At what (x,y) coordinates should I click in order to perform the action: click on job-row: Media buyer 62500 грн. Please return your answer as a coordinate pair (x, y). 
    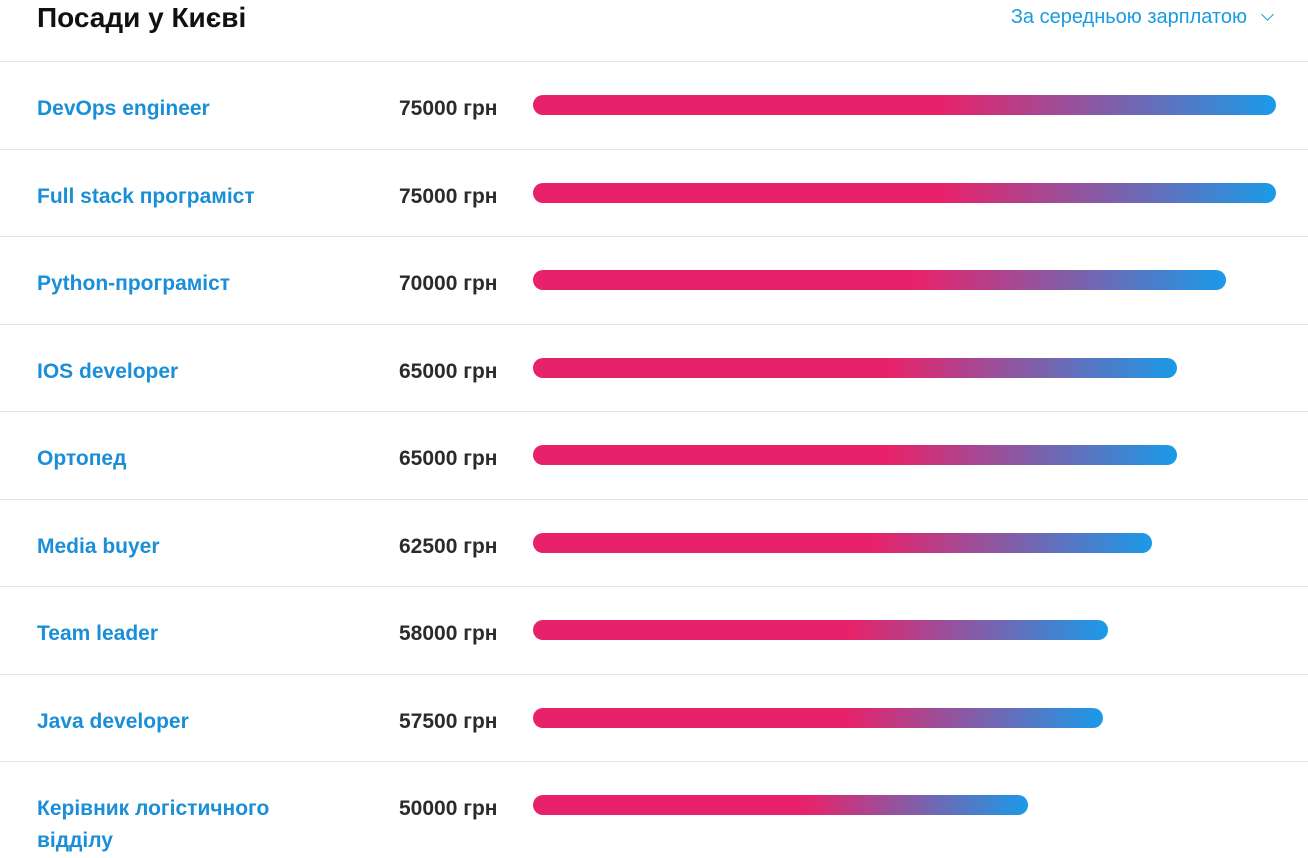
    Looking at the image, I should click on (654, 543).